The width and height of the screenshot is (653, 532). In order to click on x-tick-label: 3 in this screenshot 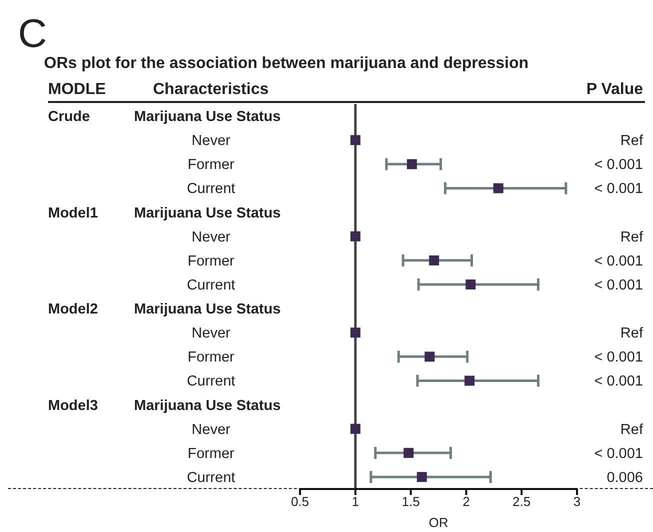, I will do `click(577, 502)`.